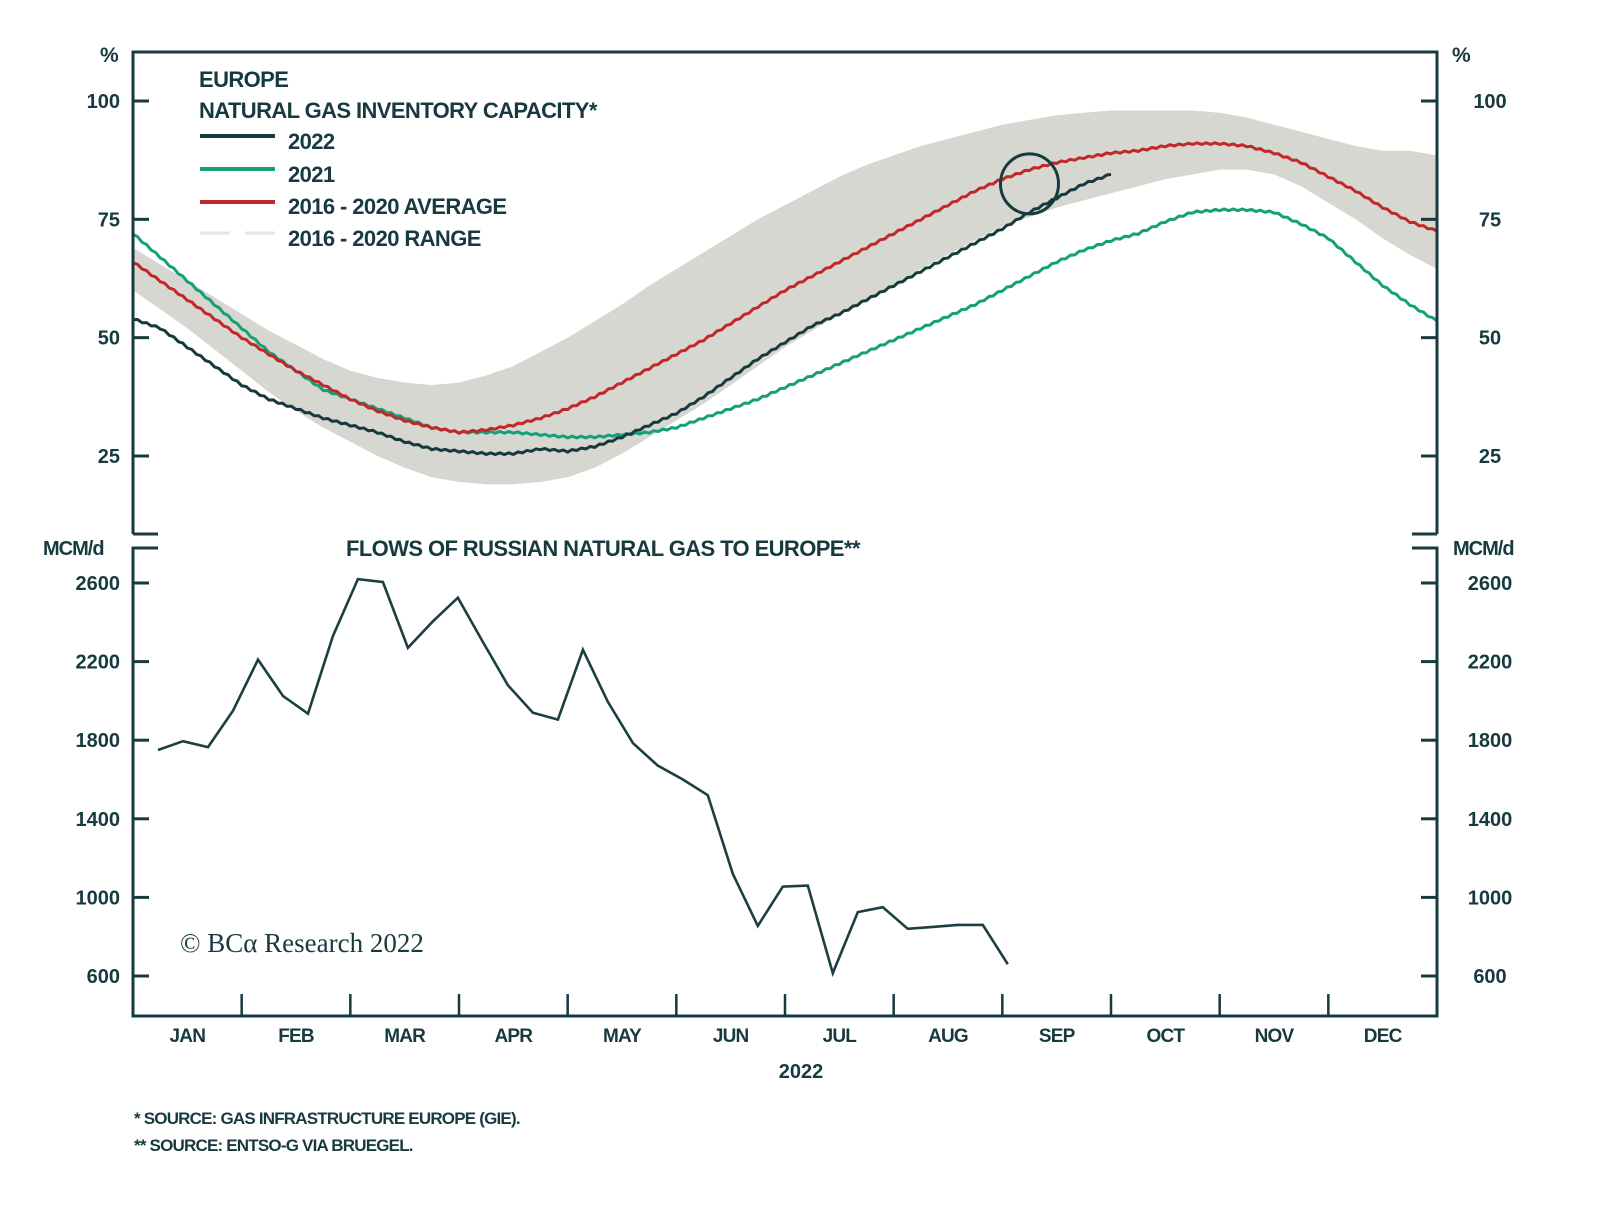 Image resolution: width=1600 pixels, height=1205 pixels. I want to click on y-tick-label-left: 2600, so click(98, 584).